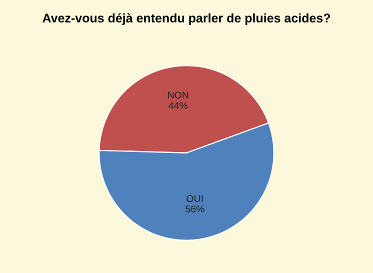 The image size is (373, 273). I want to click on data-label: 56%, so click(195, 209).